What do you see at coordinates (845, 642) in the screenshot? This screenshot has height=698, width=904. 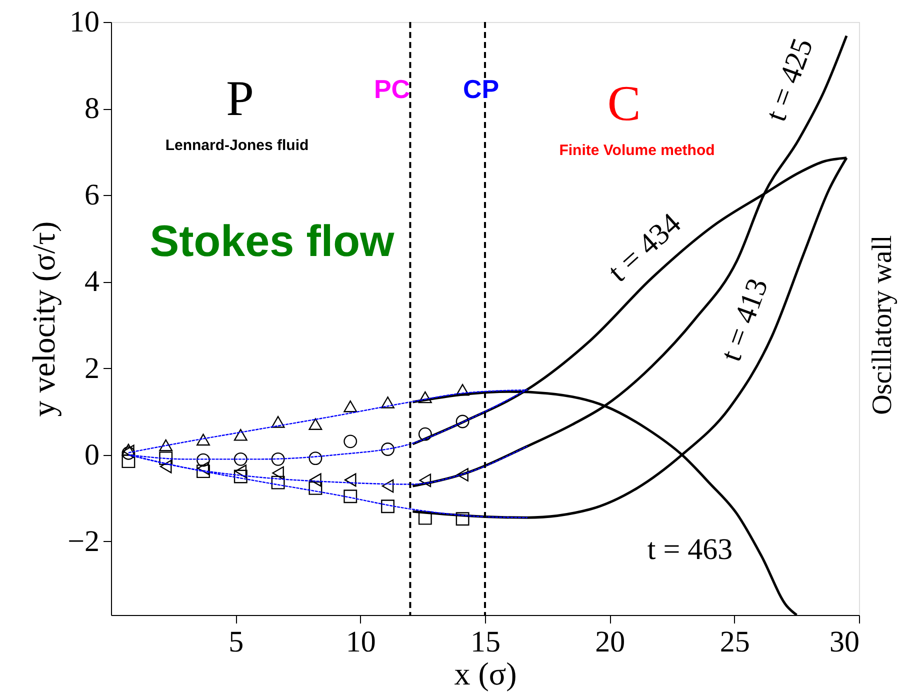 I see `x-tick-label: 30` at bounding box center [845, 642].